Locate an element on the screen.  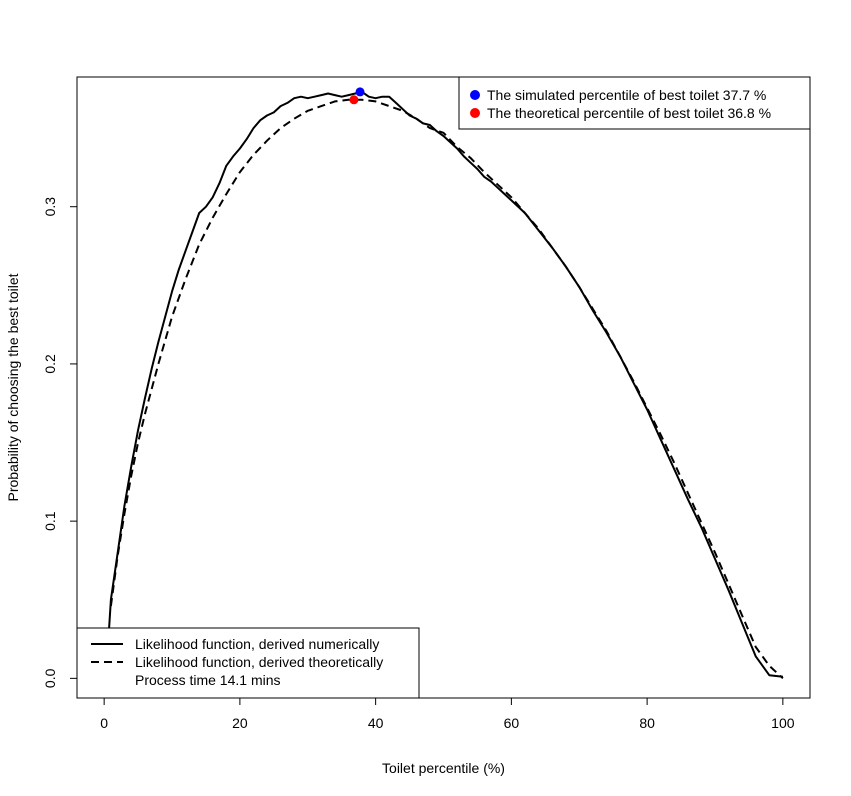
x-tick-label: 80 is located at coordinates (647, 723).